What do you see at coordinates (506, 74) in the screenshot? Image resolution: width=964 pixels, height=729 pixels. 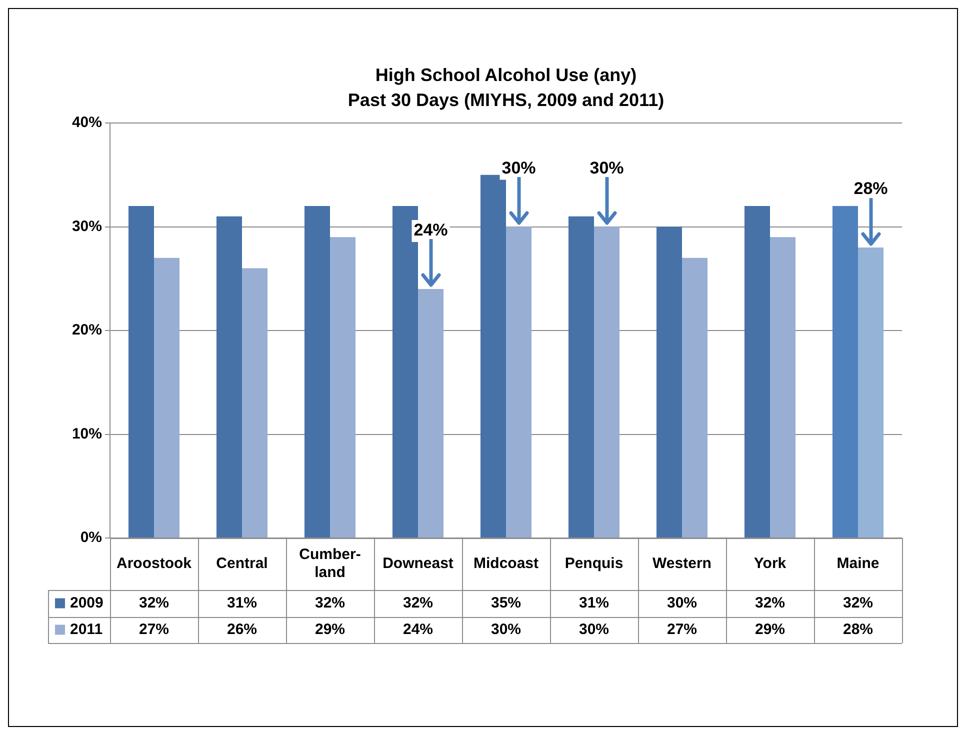 I see `chart-title: High School Alcohol Use (any)` at bounding box center [506, 74].